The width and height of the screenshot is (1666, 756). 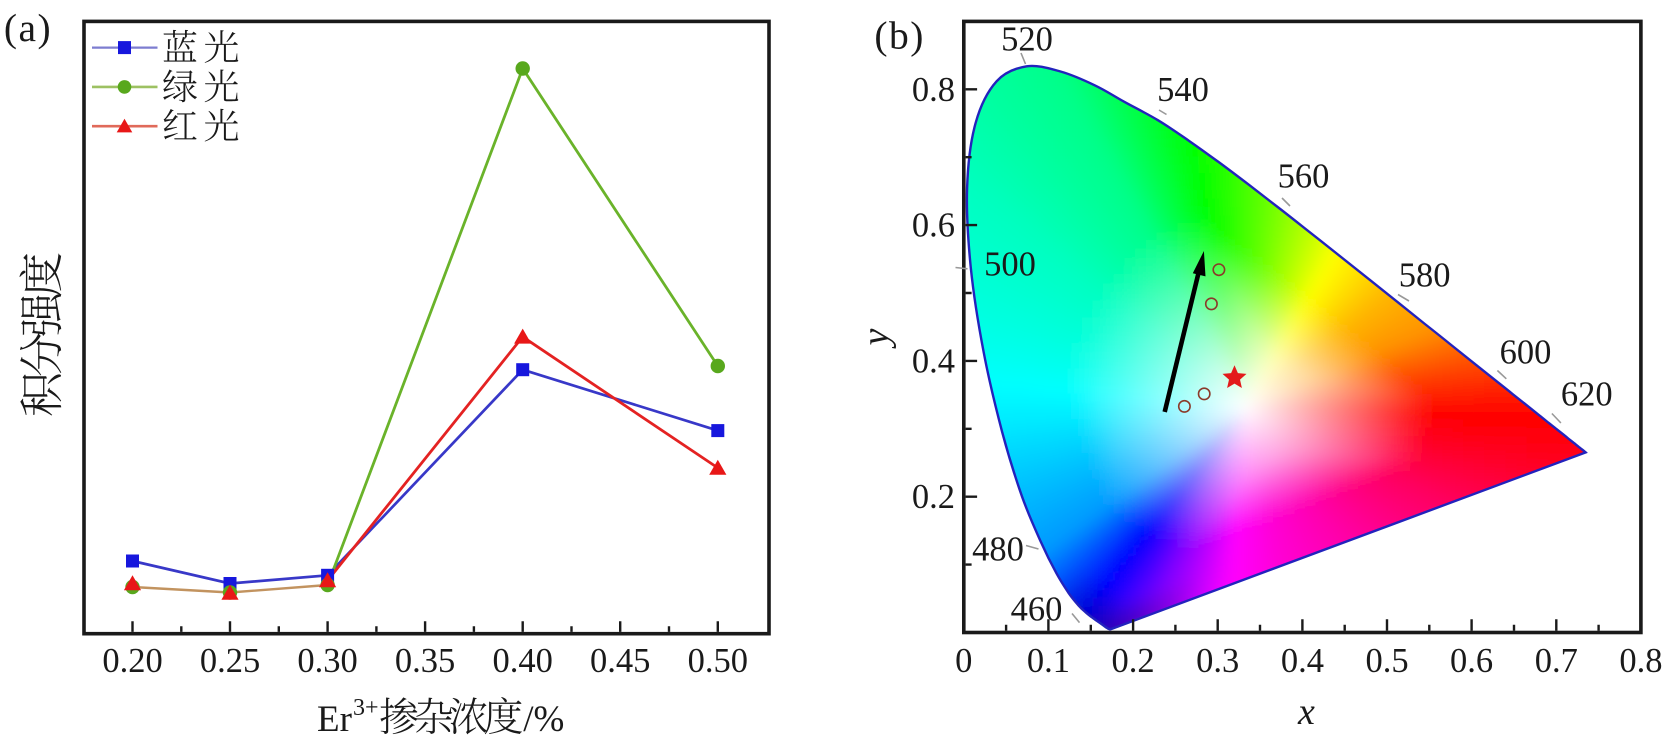 What do you see at coordinates (1386, 661) in the screenshot?
I see `svg-text: 0.5` at bounding box center [1386, 661].